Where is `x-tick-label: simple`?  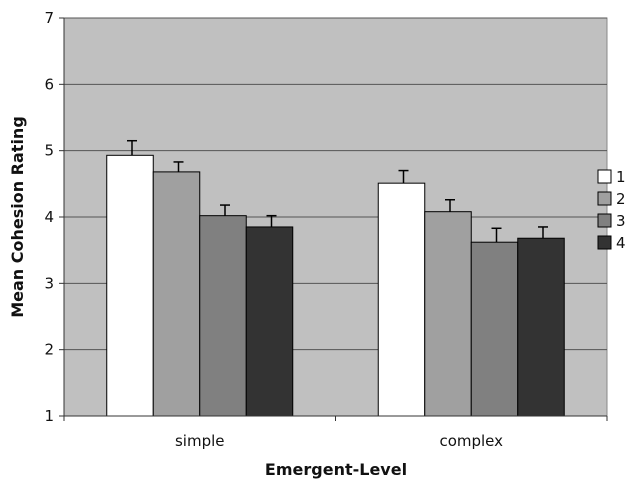 x-tick-label: simple is located at coordinates (200, 441).